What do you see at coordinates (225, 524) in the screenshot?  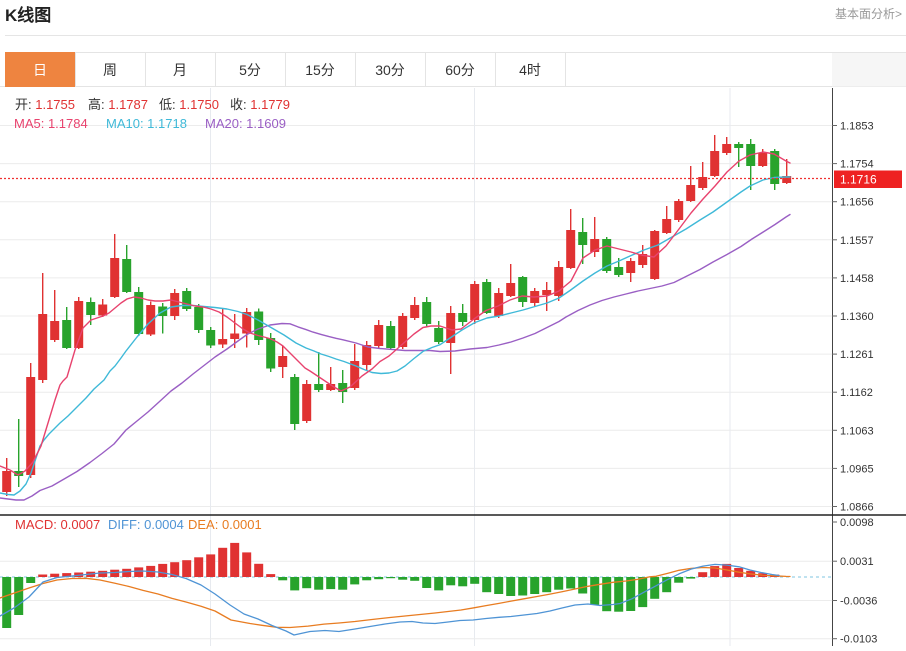 I see `svg-text: DEA: 0.0001` at bounding box center [225, 524].